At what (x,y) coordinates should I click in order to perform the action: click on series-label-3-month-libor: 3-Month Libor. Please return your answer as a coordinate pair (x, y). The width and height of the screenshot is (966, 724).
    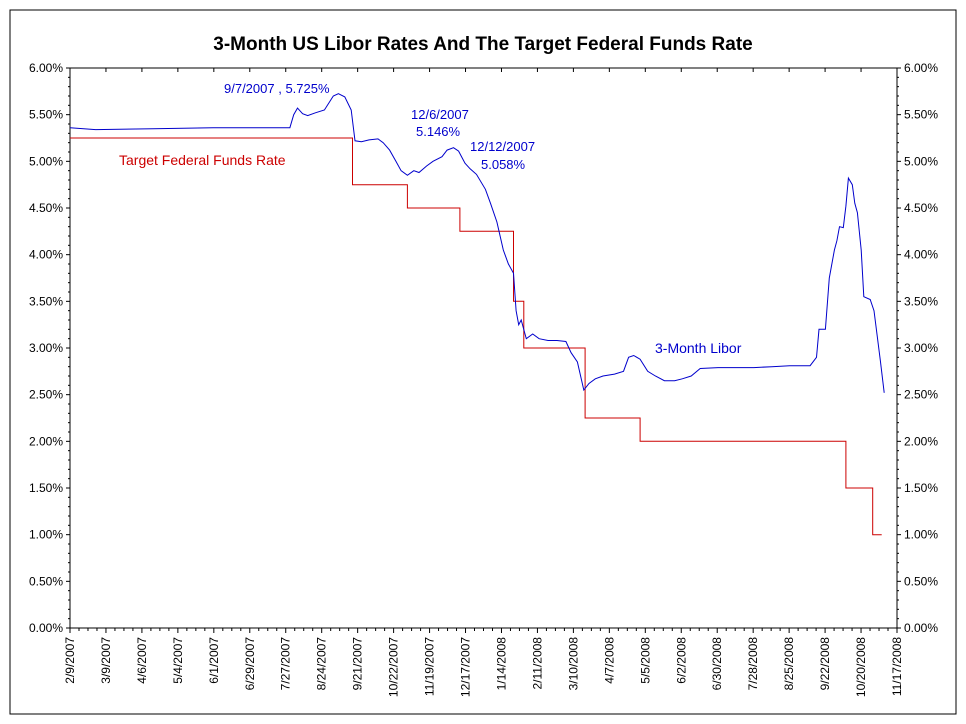
    Looking at the image, I should click on (698, 348).